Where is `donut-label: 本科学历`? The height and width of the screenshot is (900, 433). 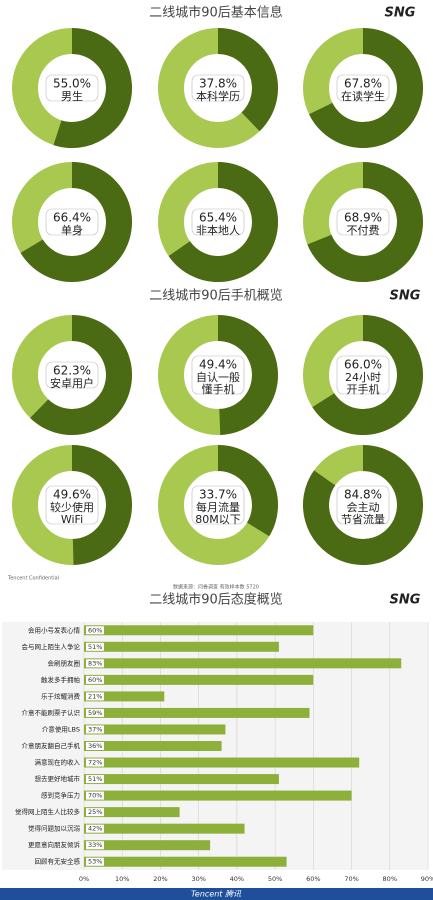 donut-label: 本科学历 is located at coordinates (218, 96).